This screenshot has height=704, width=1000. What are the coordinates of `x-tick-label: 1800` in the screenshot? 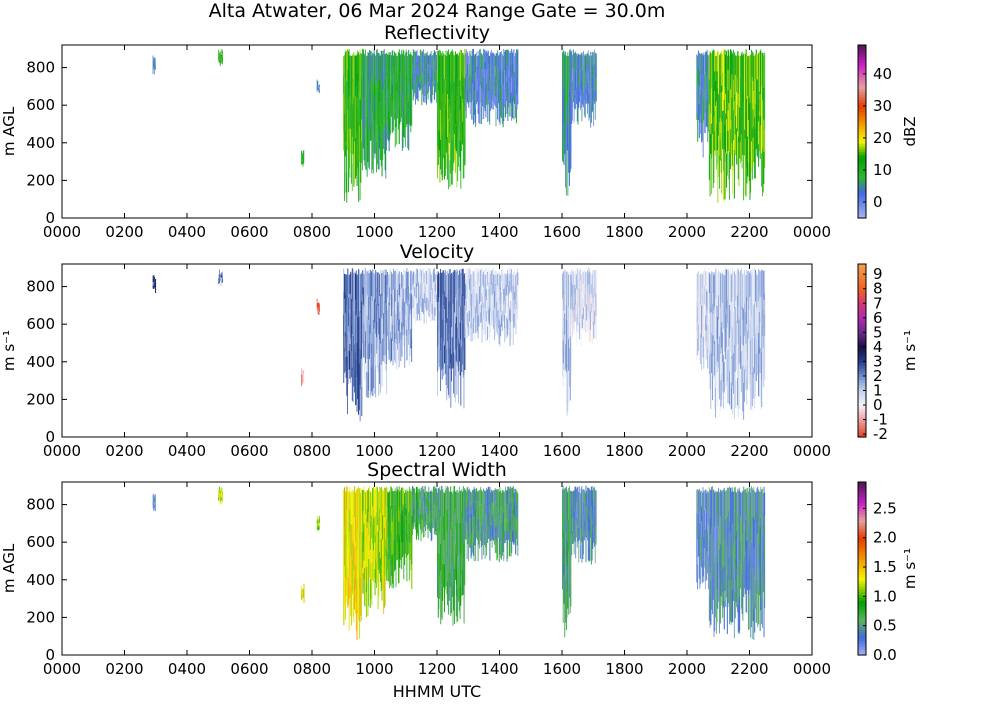 It's located at (624, 669).